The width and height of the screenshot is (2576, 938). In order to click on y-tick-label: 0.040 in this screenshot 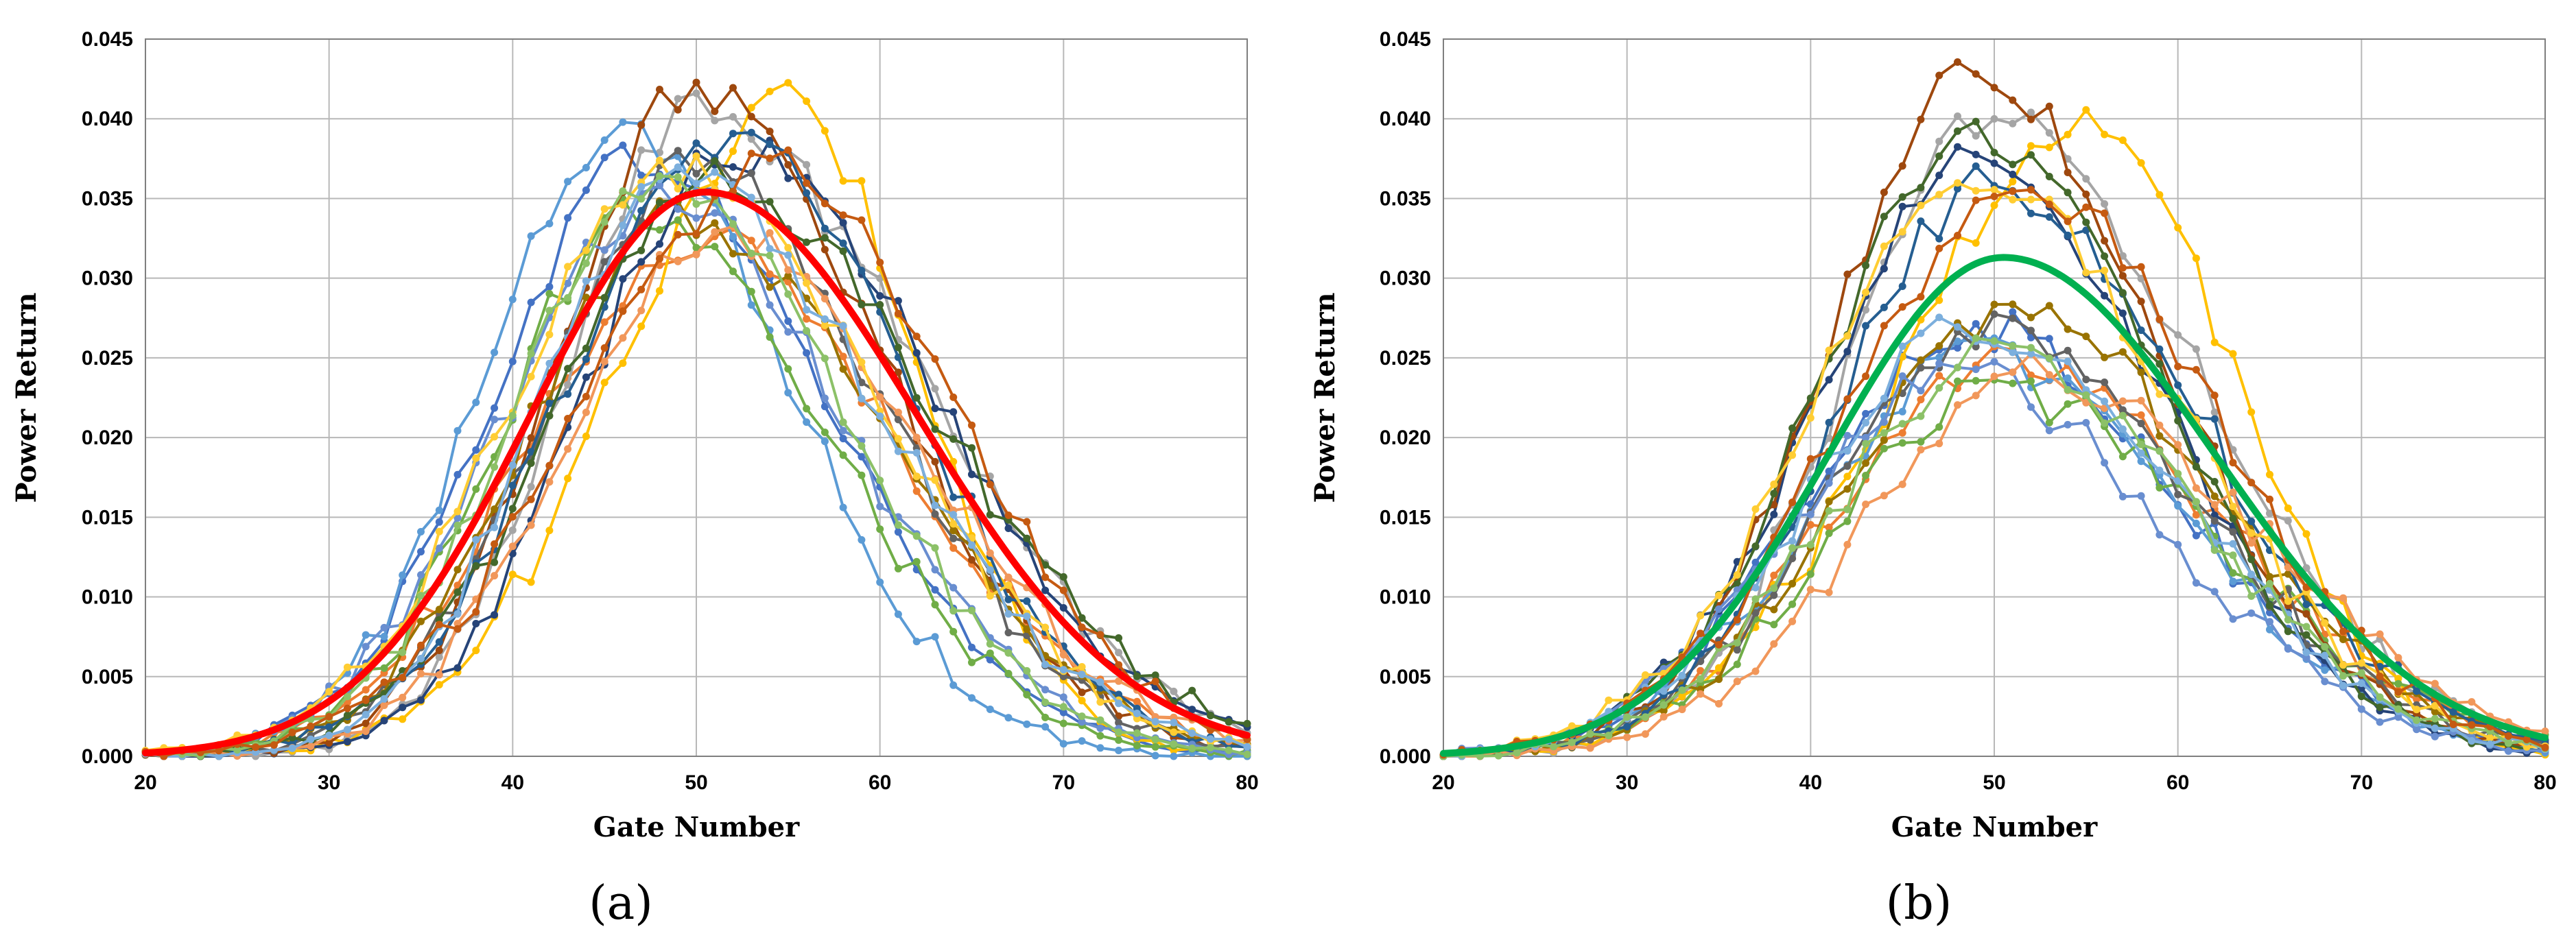, I will do `click(1405, 119)`.